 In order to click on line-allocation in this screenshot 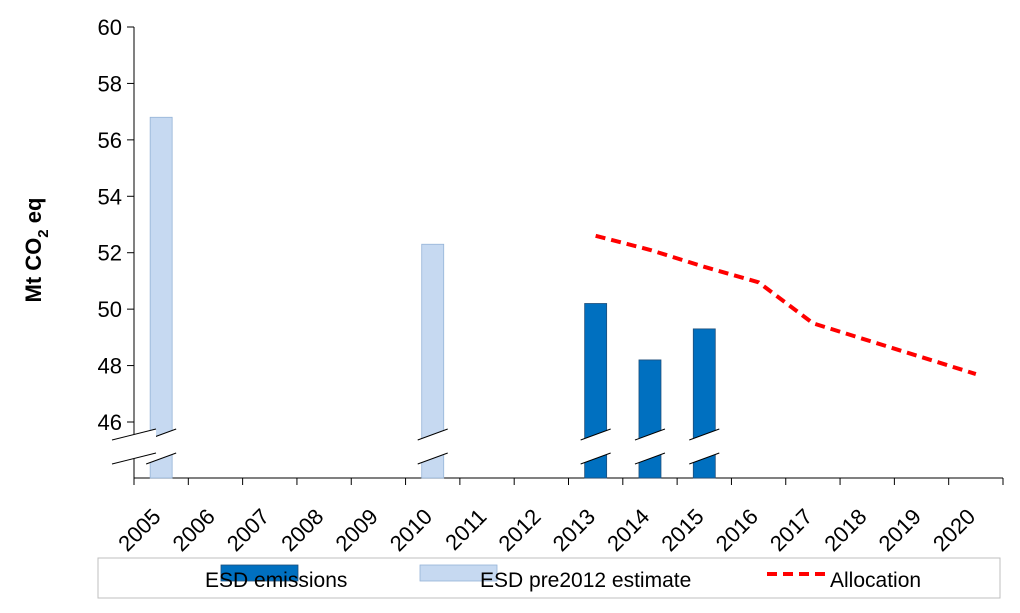, I will do `click(786, 304)`.